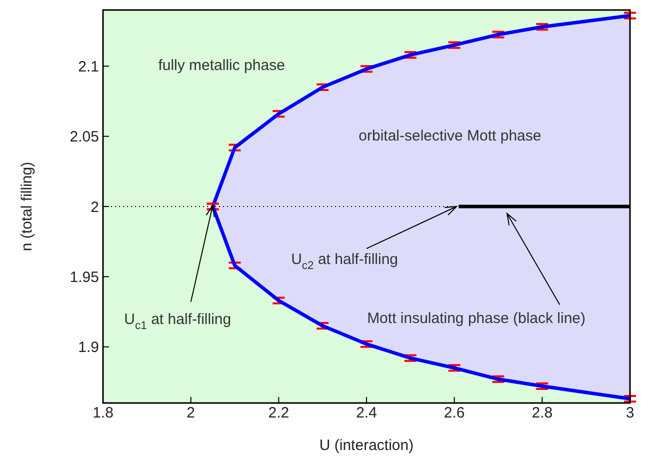 The height and width of the screenshot is (462, 646). Describe the element at coordinates (542, 413) in the screenshot. I see `x-tick-label: 2.8` at that location.